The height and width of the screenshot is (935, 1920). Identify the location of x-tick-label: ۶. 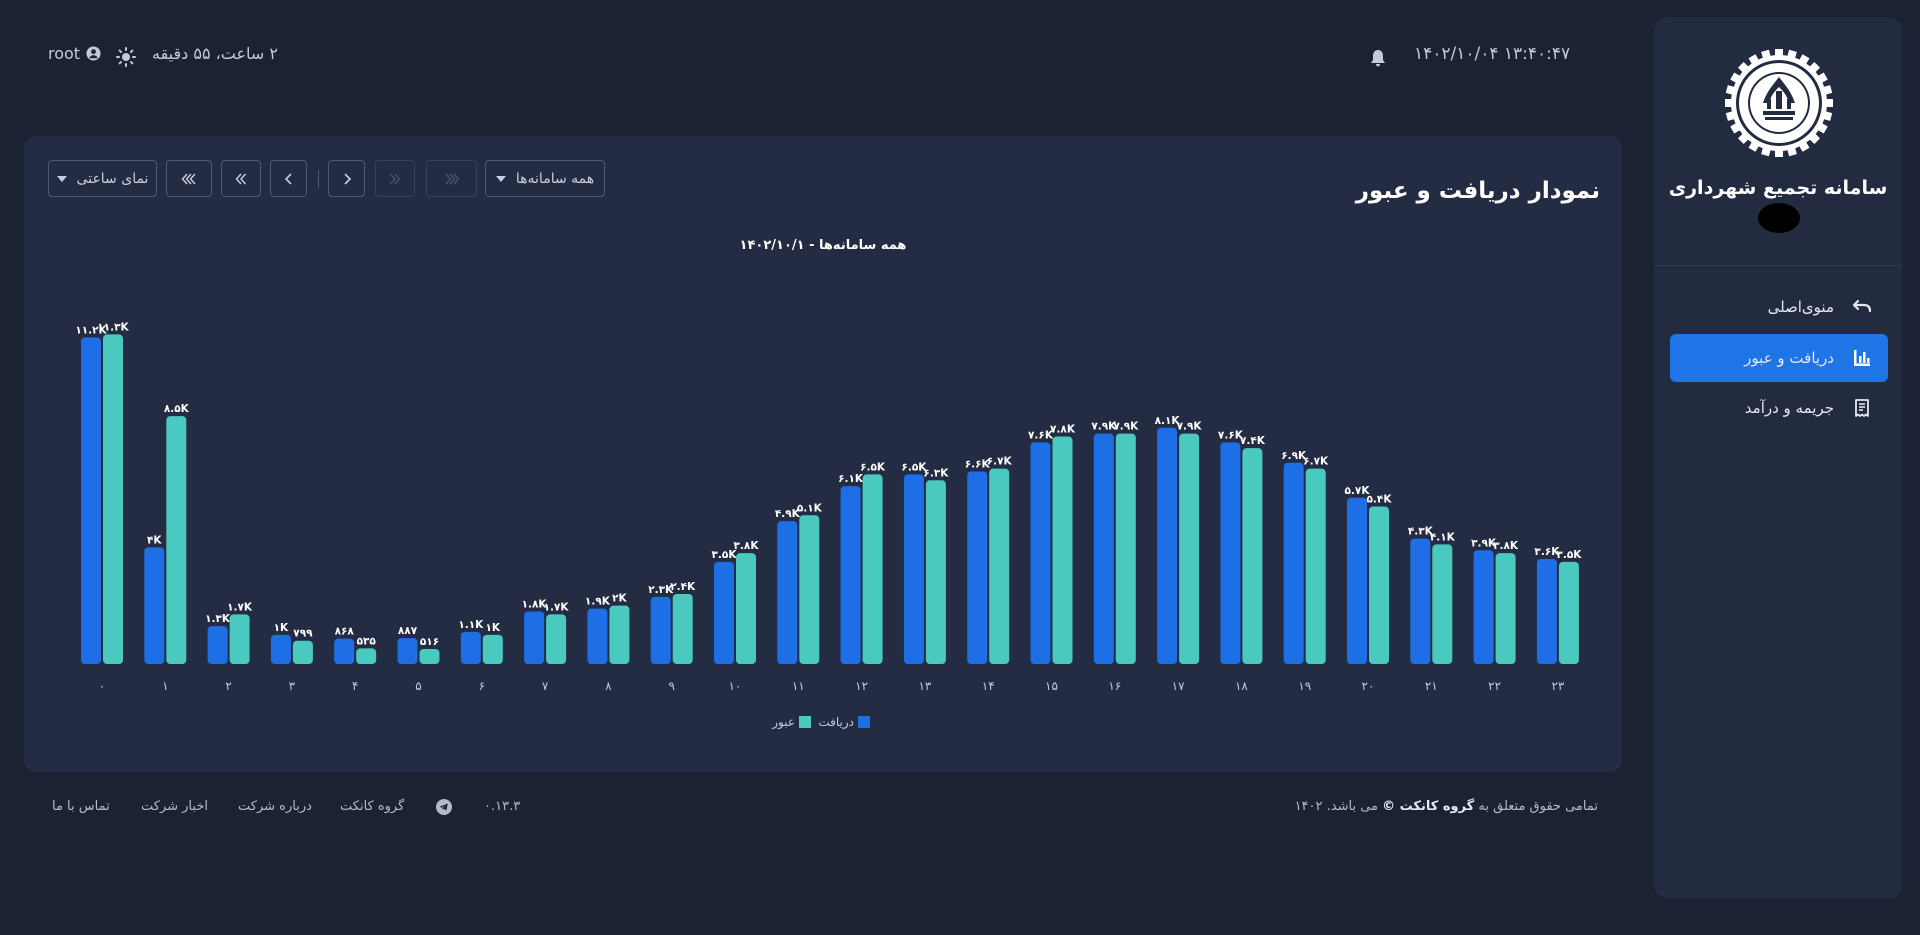
(482, 686).